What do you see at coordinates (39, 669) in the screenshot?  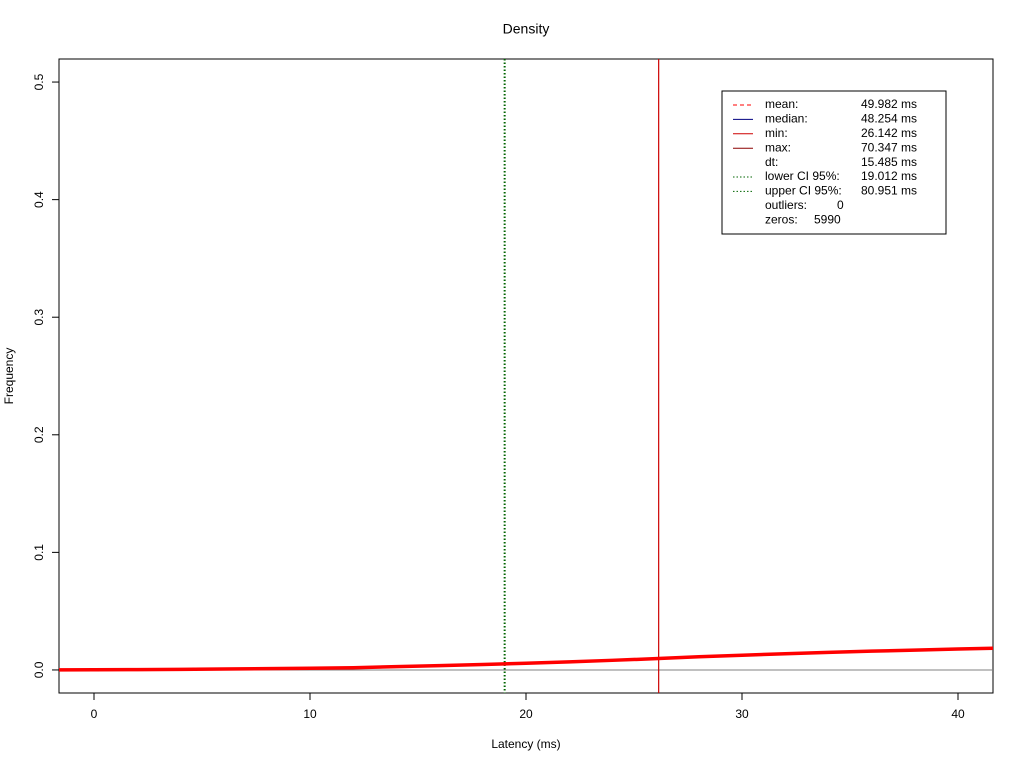 I see `y-tick-label: 0.0` at bounding box center [39, 669].